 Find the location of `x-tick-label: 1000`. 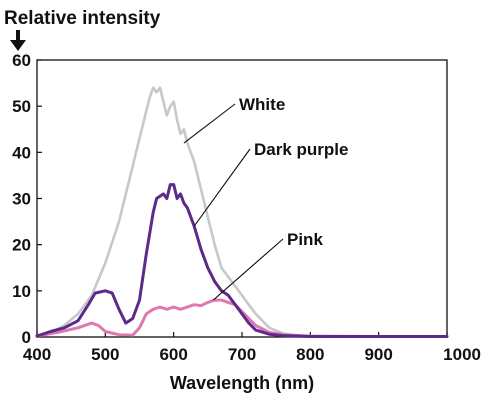

x-tick-label: 1000 is located at coordinates (462, 354).